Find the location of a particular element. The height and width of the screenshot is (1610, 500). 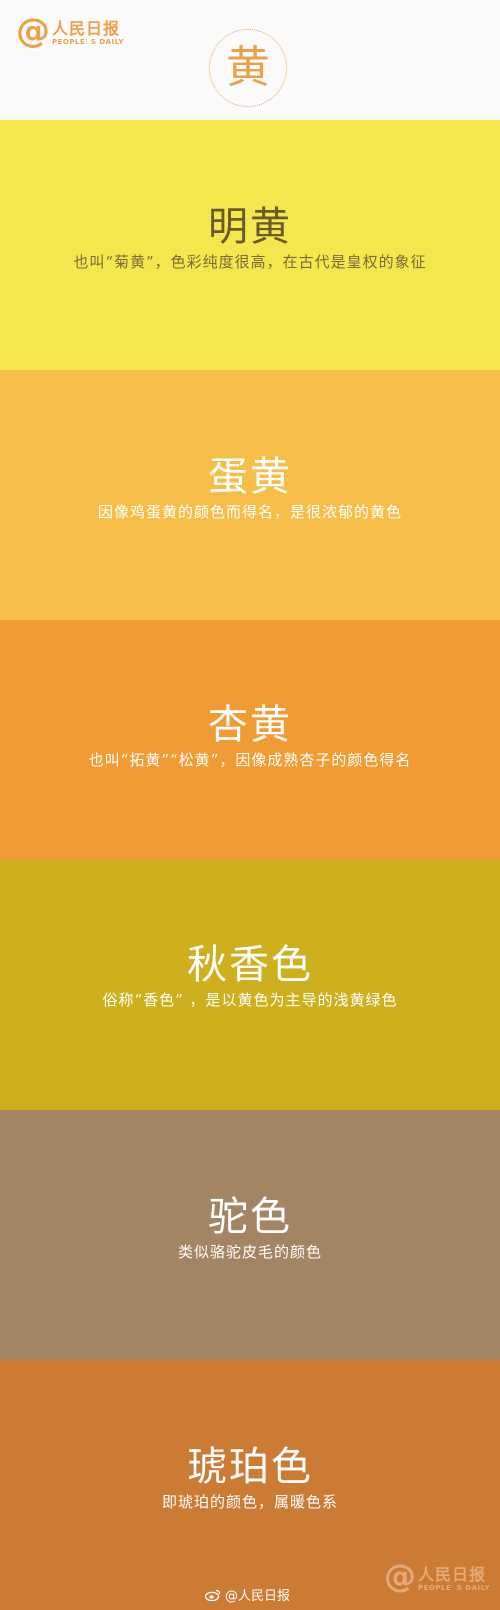

weibo-handle: @人民日报 is located at coordinates (247, 1594).